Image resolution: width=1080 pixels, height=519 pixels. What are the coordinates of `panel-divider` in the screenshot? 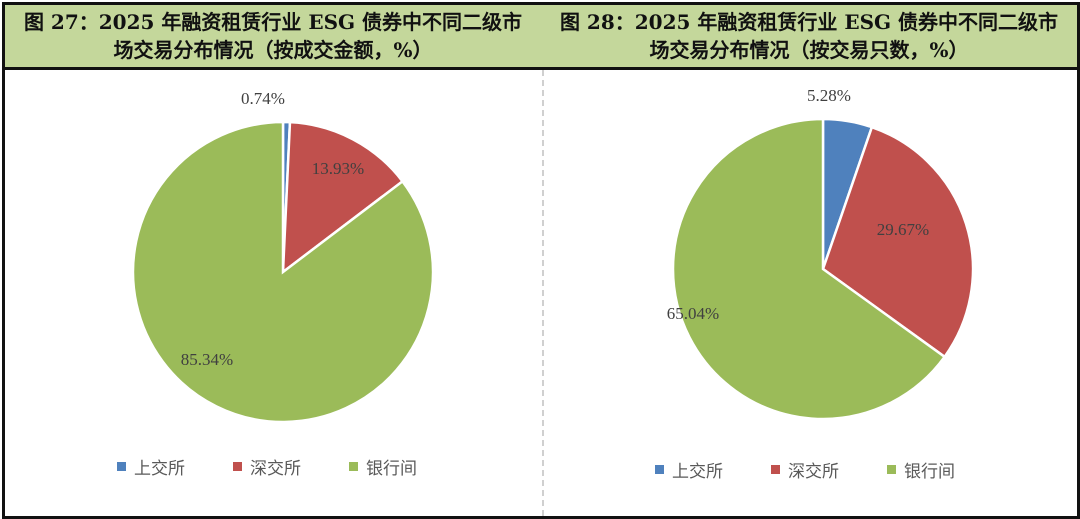 It's located at (543, 293).